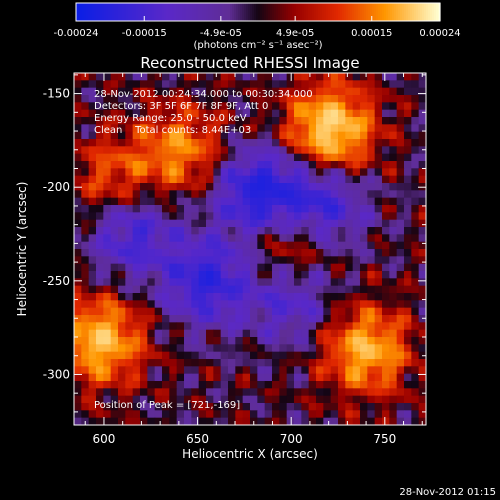 This screenshot has height=500, width=500. I want to click on x-axis-label: Heliocentric X (arcsec), so click(250, 454).